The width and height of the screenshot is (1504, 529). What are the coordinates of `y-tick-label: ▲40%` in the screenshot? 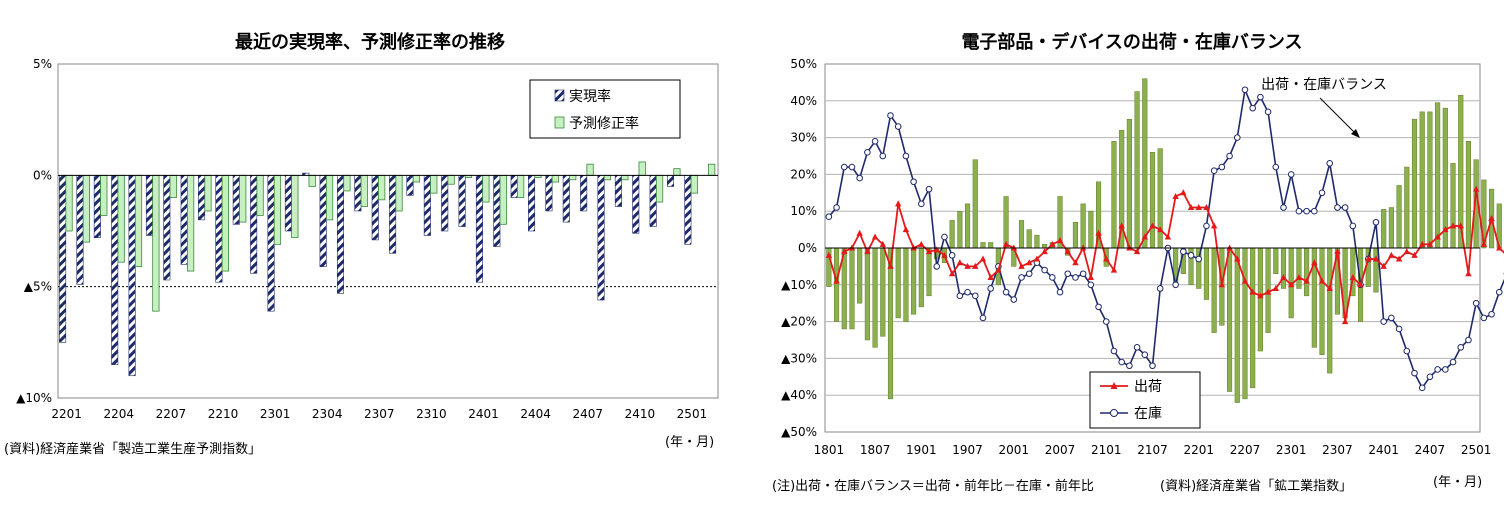 It's located at (799, 395).